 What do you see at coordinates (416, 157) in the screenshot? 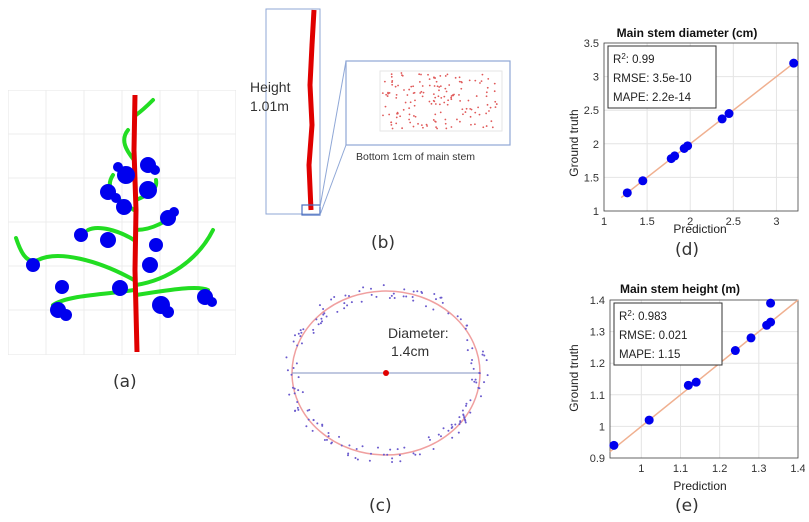
I see `zoom-caption: Bottom 1cm of main stem` at bounding box center [416, 157].